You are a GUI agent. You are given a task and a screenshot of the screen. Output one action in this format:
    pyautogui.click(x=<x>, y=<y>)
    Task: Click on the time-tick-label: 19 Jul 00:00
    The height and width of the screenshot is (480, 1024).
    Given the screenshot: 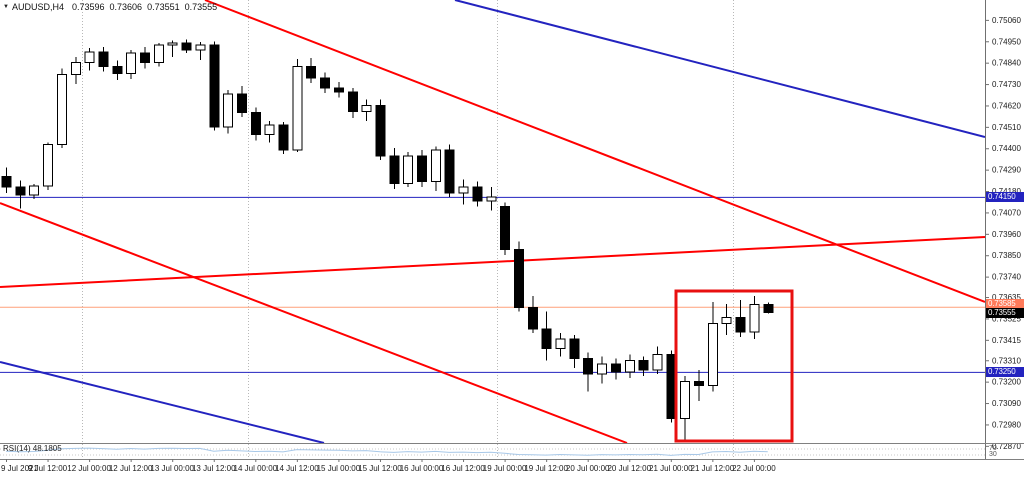 What is the action you would take?
    pyautogui.click(x=505, y=468)
    